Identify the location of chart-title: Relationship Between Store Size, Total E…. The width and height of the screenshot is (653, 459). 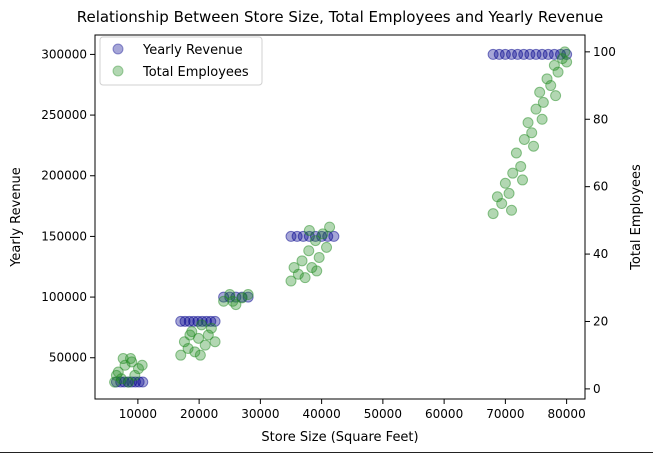
(340, 17).